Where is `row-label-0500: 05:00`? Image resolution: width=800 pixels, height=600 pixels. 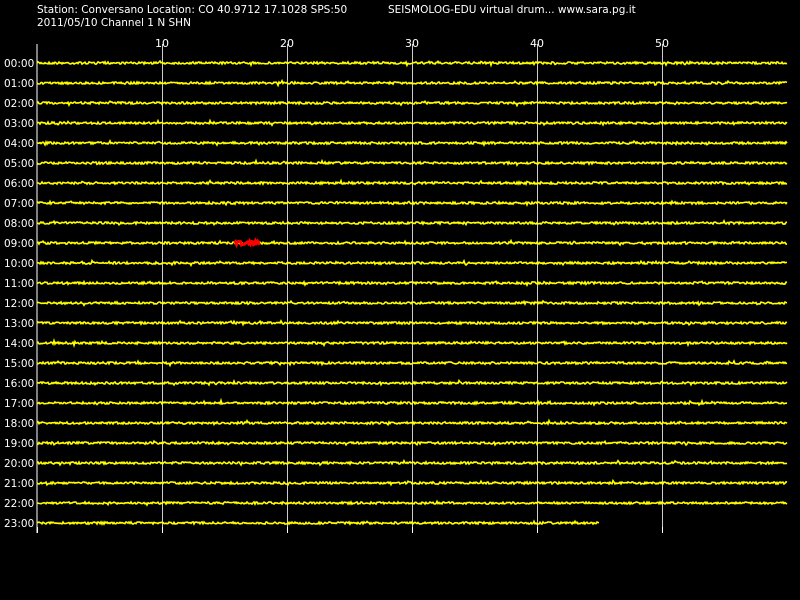 row-label-0500: 05:00 is located at coordinates (19, 164).